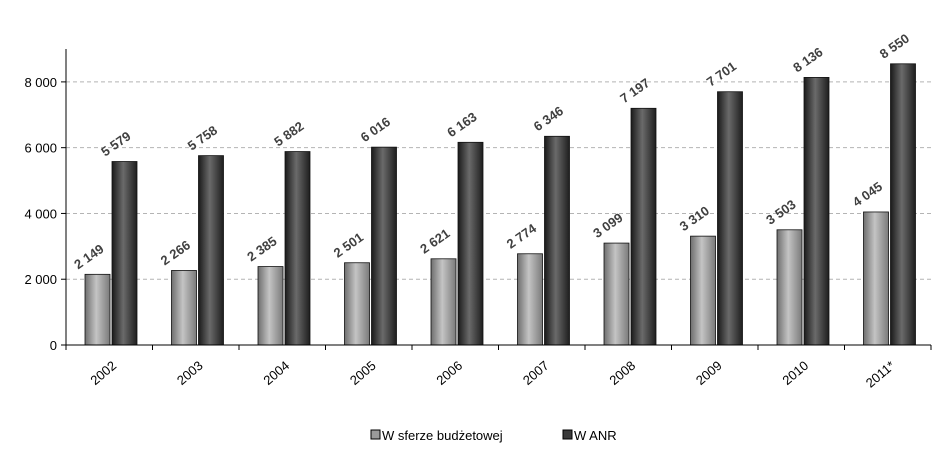  What do you see at coordinates (557, 240) in the screenshot?
I see `bar-anr-2007` at bounding box center [557, 240].